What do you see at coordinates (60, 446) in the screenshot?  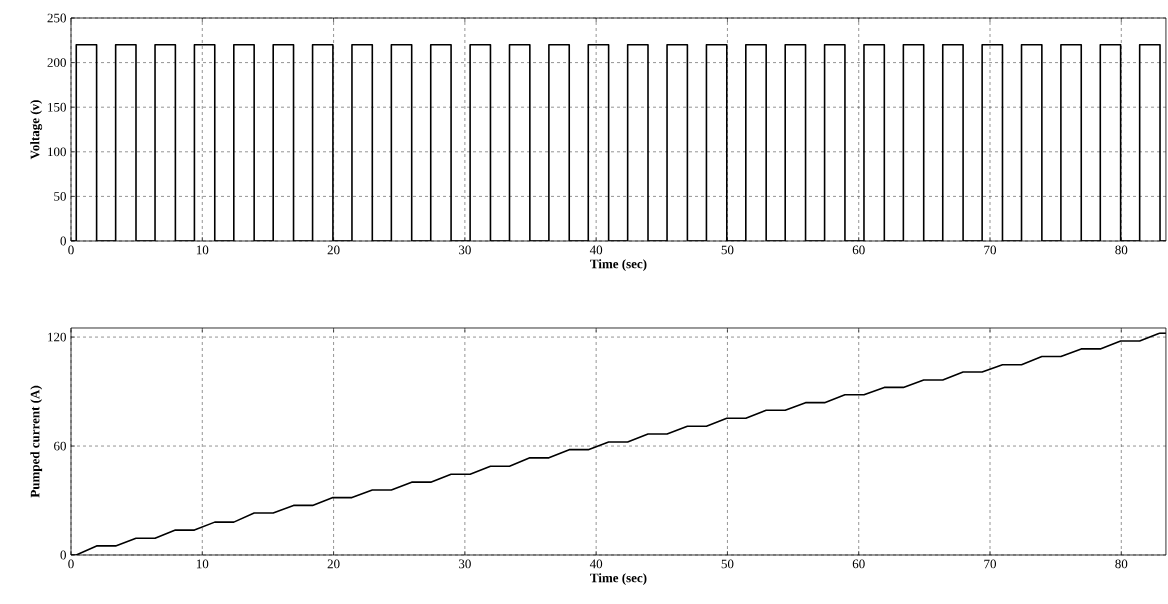 I see `y-tick-label: 60` at bounding box center [60, 446].